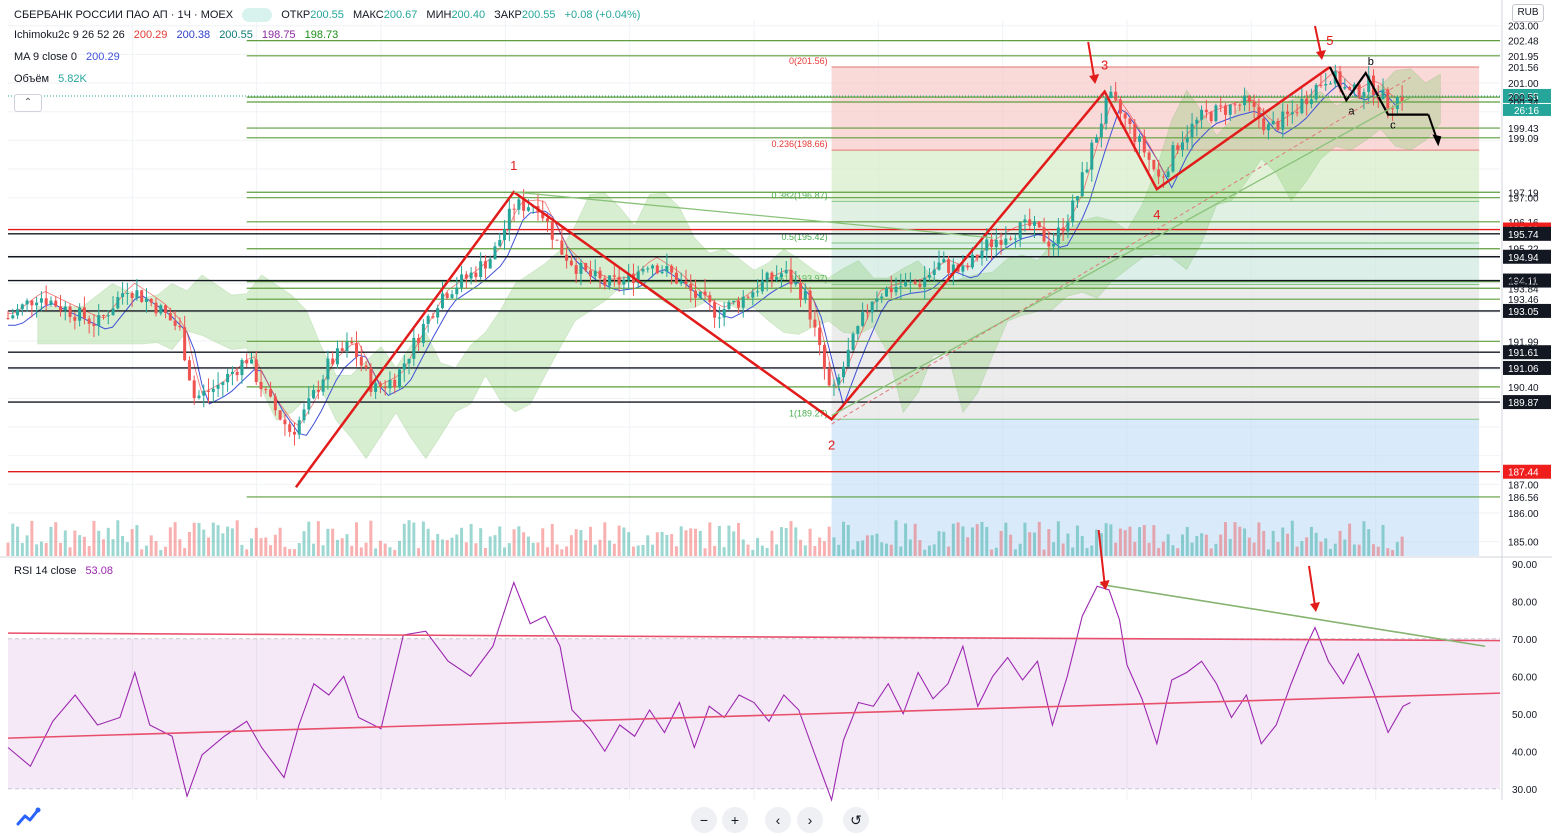  Describe the element at coordinates (1527, 233) in the screenshot. I see `price-axis-badge` at that location.